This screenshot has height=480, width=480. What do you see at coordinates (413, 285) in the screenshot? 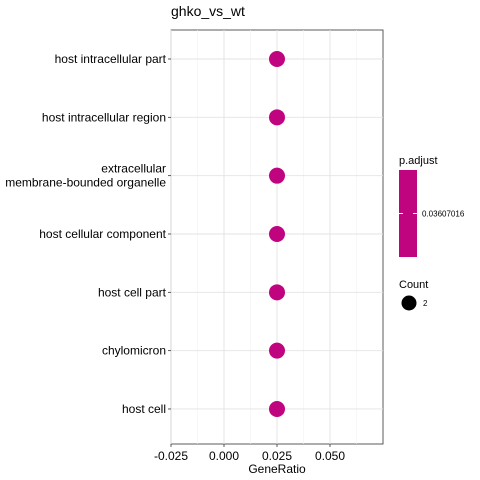
I see `size-legend-title: Count` at bounding box center [413, 285].